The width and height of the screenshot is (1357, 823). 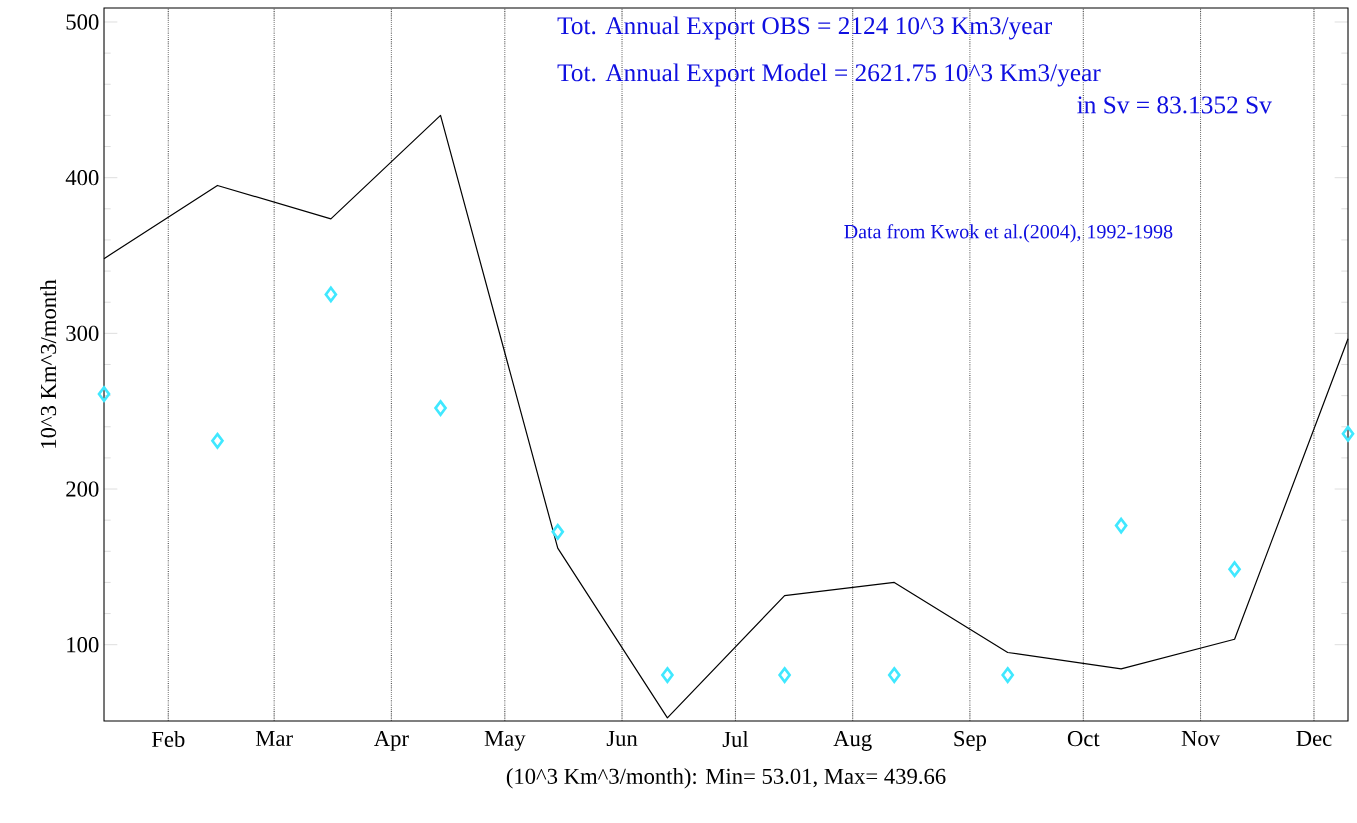 What do you see at coordinates (1083, 739) in the screenshot?
I see `x-tick-label: Oct` at bounding box center [1083, 739].